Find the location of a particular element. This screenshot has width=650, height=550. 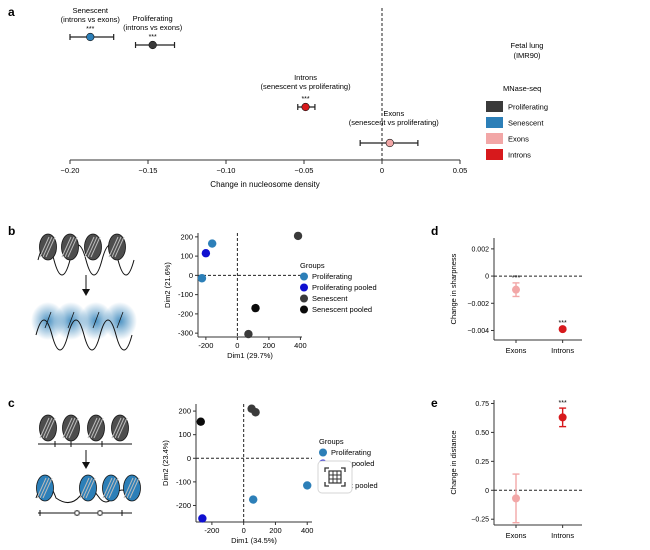

point-label-a: Exons is located at coordinates (393, 113).